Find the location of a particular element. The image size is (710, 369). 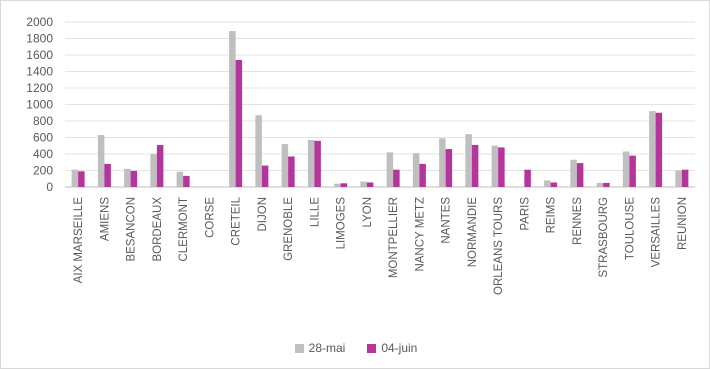

x-tick-label: ORLEANS TOURS is located at coordinates (499, 246).